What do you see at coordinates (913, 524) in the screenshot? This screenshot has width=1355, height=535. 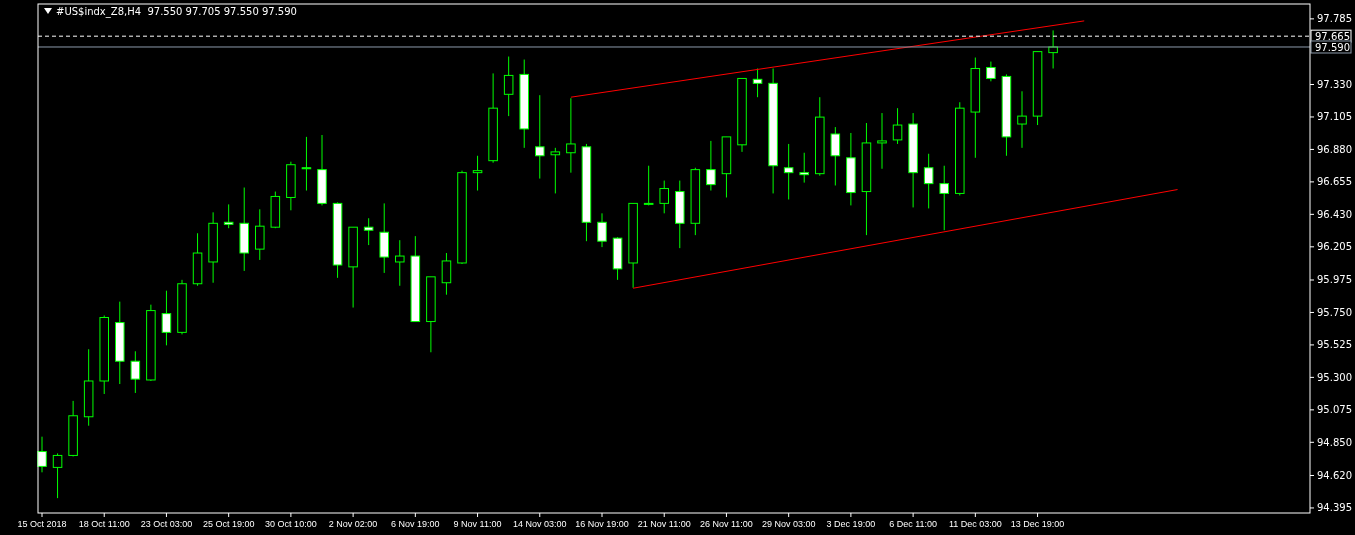 I see `x-tick-label: 6 Dec 11:00` at bounding box center [913, 524].